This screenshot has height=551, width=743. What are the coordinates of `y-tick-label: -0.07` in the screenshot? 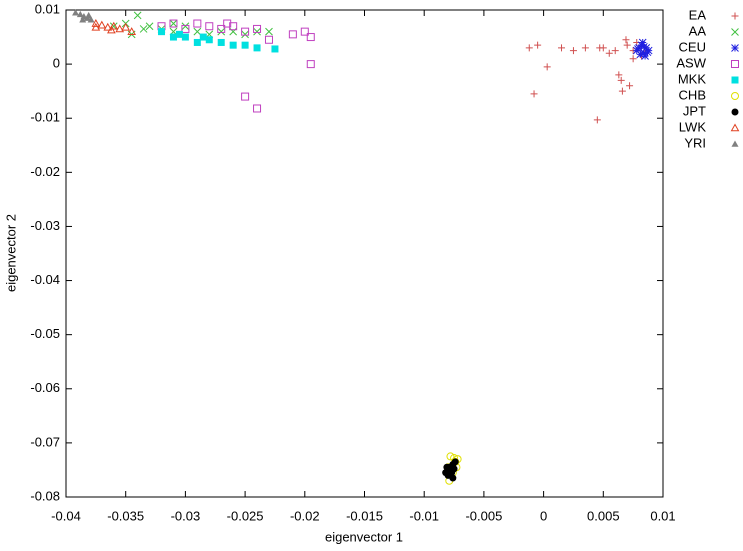 It's located at (45, 441).